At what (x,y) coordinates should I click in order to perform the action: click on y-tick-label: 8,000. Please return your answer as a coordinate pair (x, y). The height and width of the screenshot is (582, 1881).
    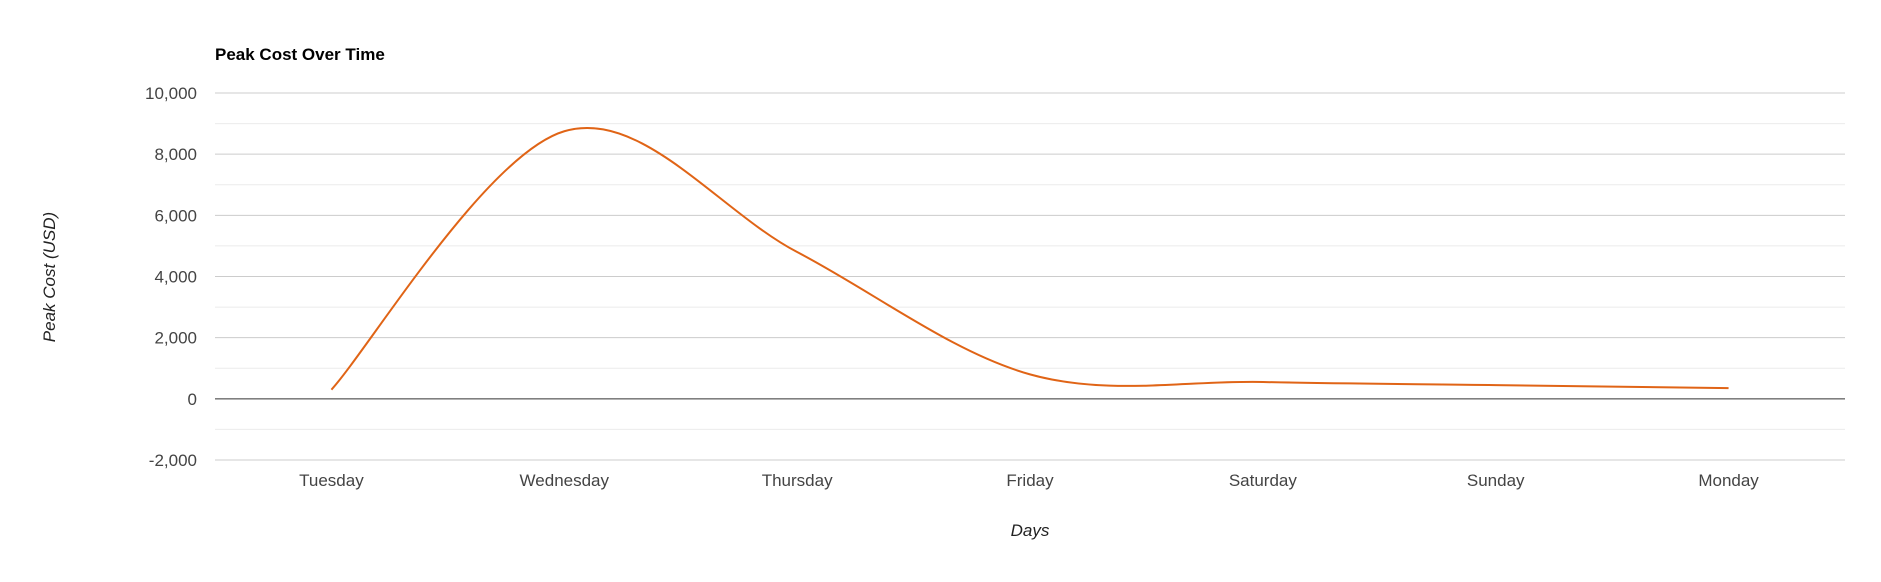
    Looking at the image, I should click on (175, 154).